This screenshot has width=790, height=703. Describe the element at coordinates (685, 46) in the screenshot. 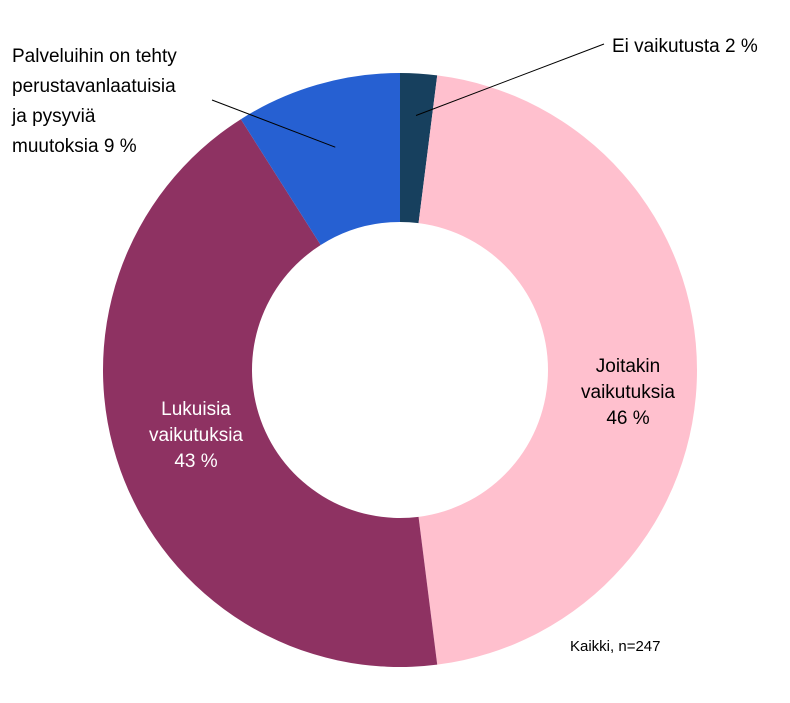

I see `data-label-ei-vaikutusta: Ei vaikutusta 2 %` at that location.